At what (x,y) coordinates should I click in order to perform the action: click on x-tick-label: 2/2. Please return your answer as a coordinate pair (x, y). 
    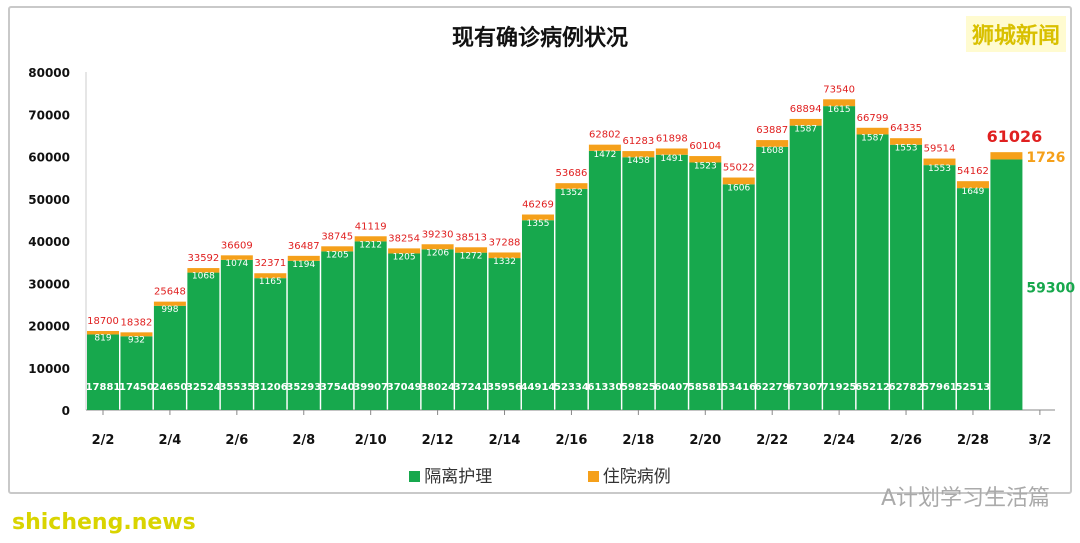
    Looking at the image, I should click on (103, 440).